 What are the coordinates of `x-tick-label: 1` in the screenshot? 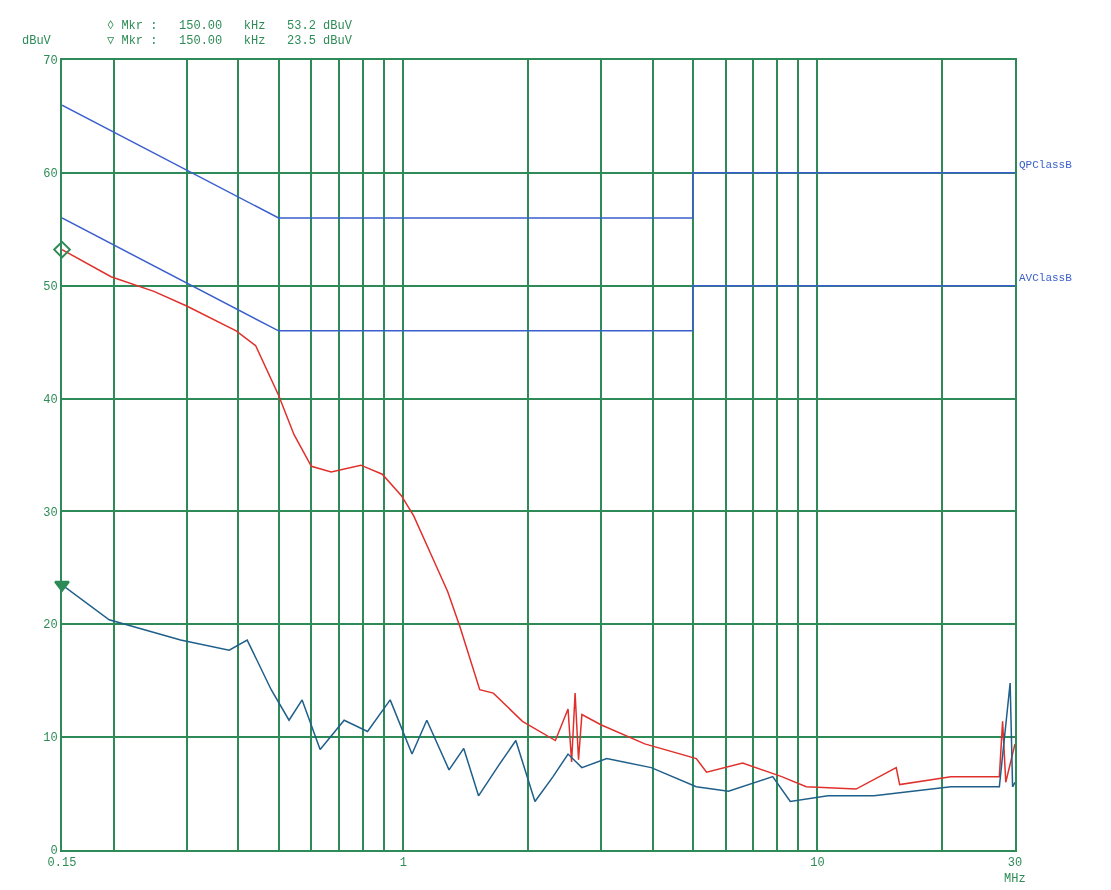 It's located at (403, 863).